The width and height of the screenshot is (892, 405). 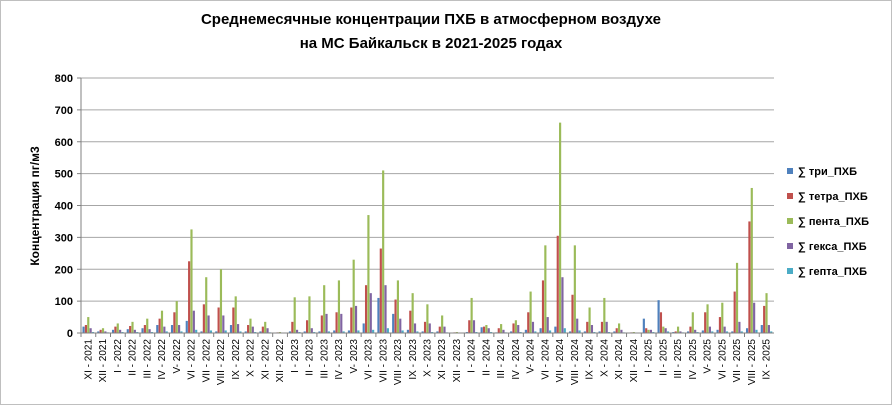 What do you see at coordinates (64, 302) in the screenshot?
I see `y-tick-label: 100` at bounding box center [64, 302].